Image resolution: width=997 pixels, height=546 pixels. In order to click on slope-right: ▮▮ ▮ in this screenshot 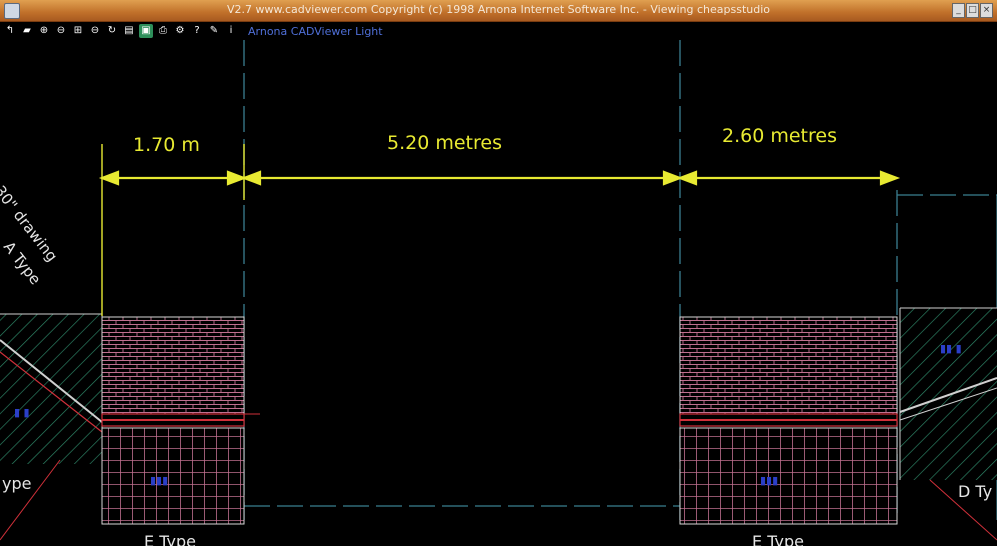, I will do `click(948, 424)`.